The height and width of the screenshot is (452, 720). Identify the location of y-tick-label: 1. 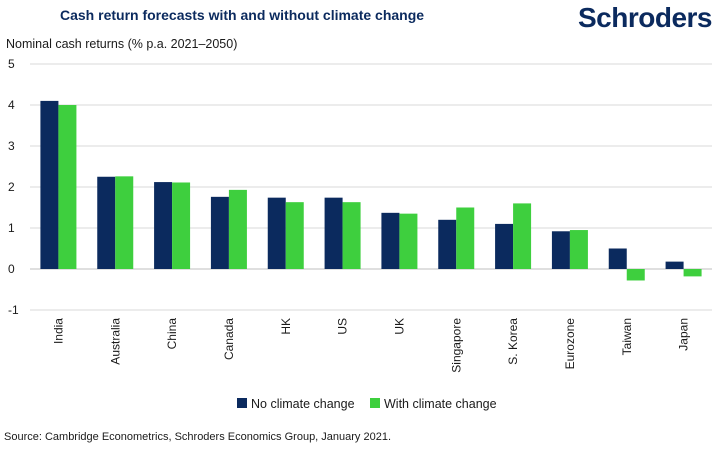
(11, 228).